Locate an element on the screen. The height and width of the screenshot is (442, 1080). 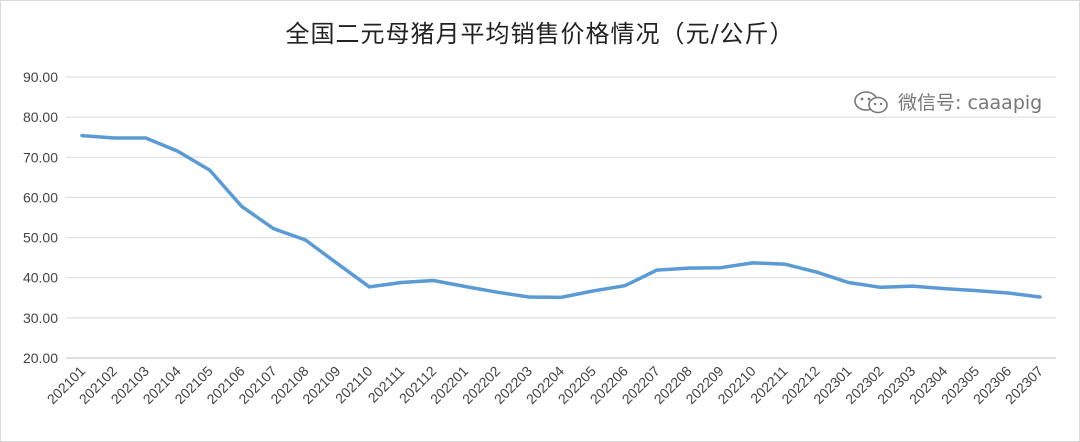
watermark: 微信号: caaapig is located at coordinates (947, 101).